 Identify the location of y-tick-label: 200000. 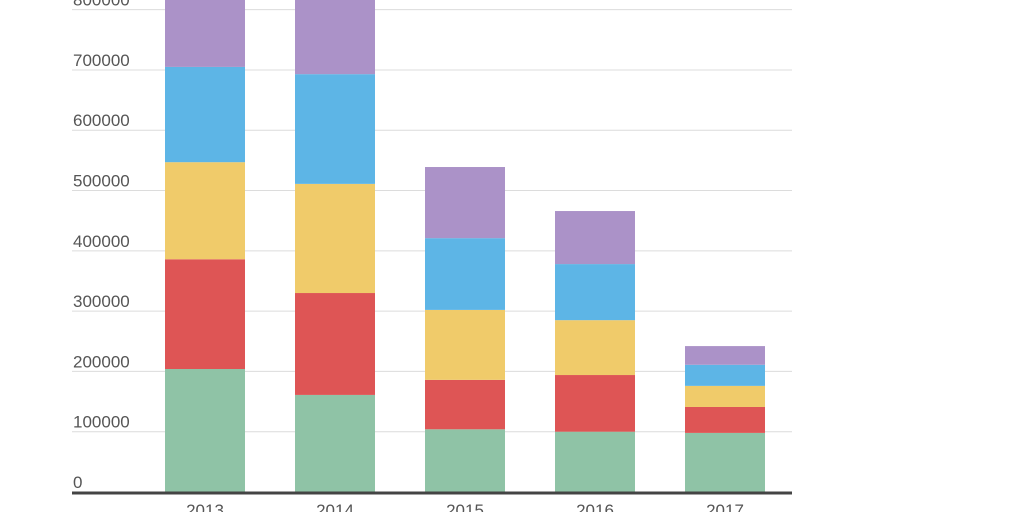
(101, 361).